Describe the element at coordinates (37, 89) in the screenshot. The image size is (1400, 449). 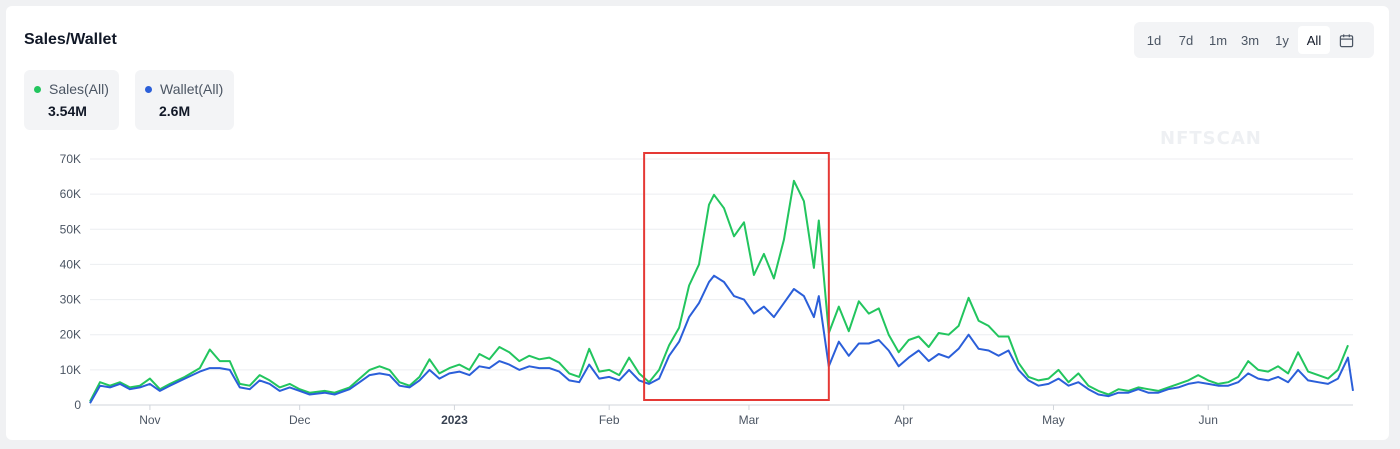
I see `sales-dot-icon` at that location.